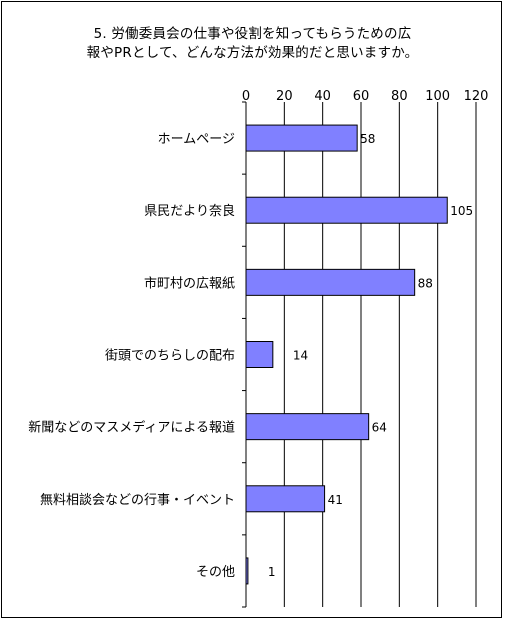  Describe the element at coordinates (379, 428) in the screenshot. I see `data-label: 64` at that location.